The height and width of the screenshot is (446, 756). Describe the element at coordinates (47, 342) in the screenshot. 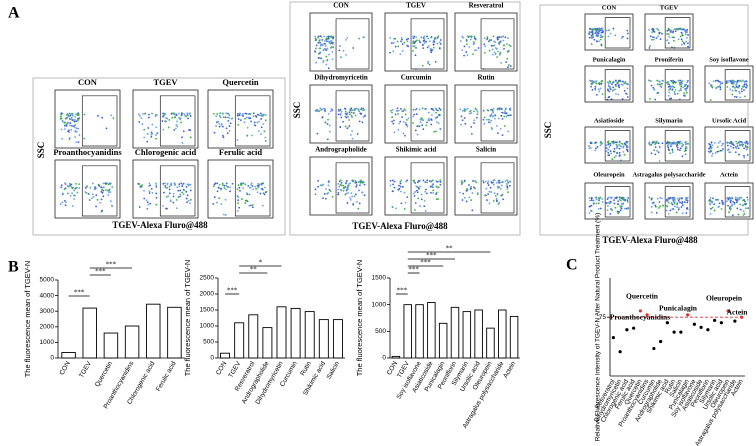

I see `y-tick-label: 1000` at that location.